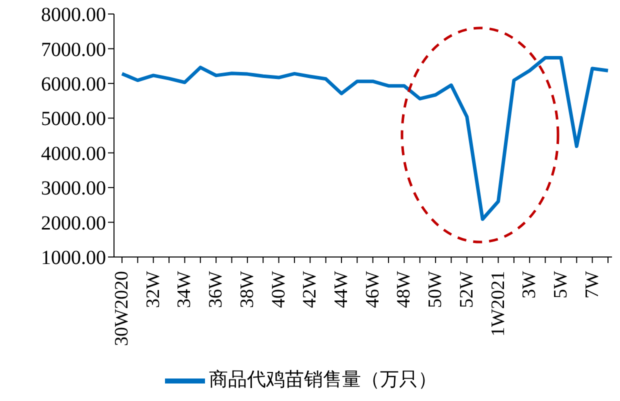 The height and width of the screenshot is (401, 620). I want to click on x-tick-label: 34W, so click(185, 289).